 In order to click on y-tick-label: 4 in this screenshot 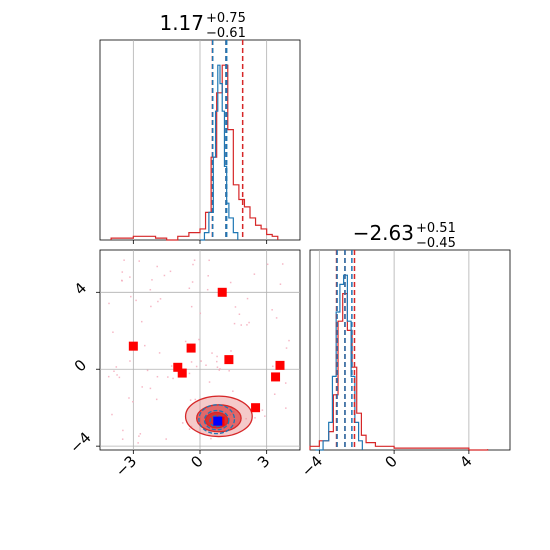, I will do `click(80, 288)`.